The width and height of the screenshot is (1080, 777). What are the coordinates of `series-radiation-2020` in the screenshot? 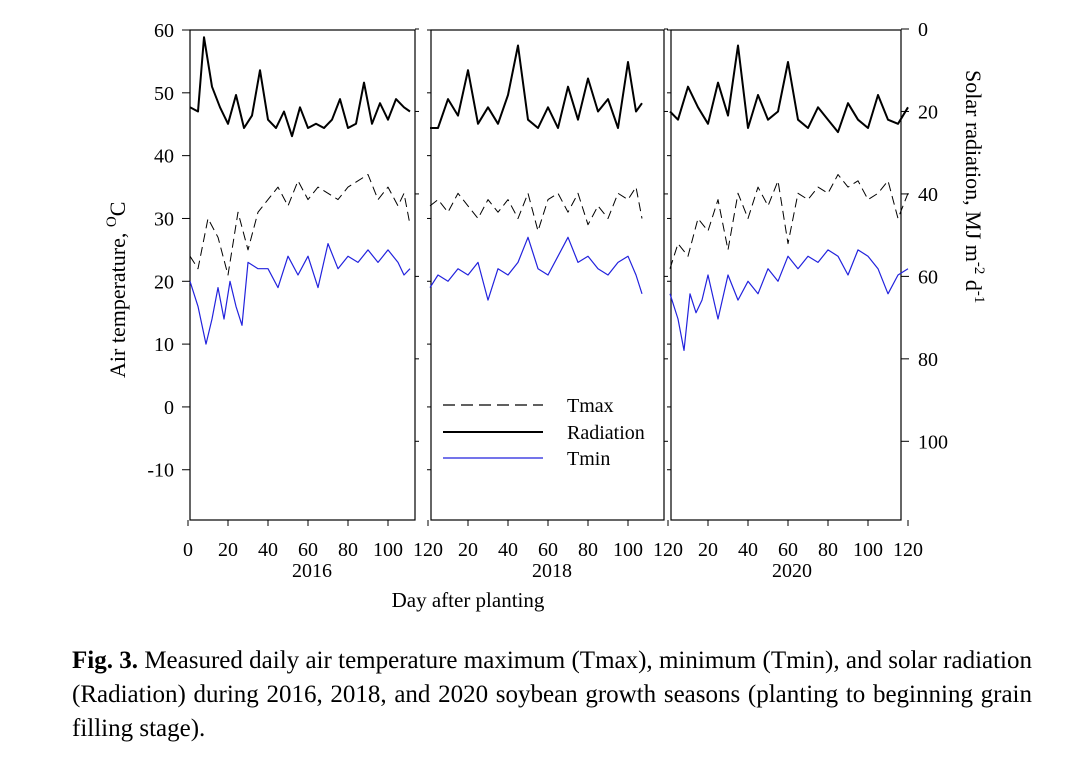 It's located at (789, 89).